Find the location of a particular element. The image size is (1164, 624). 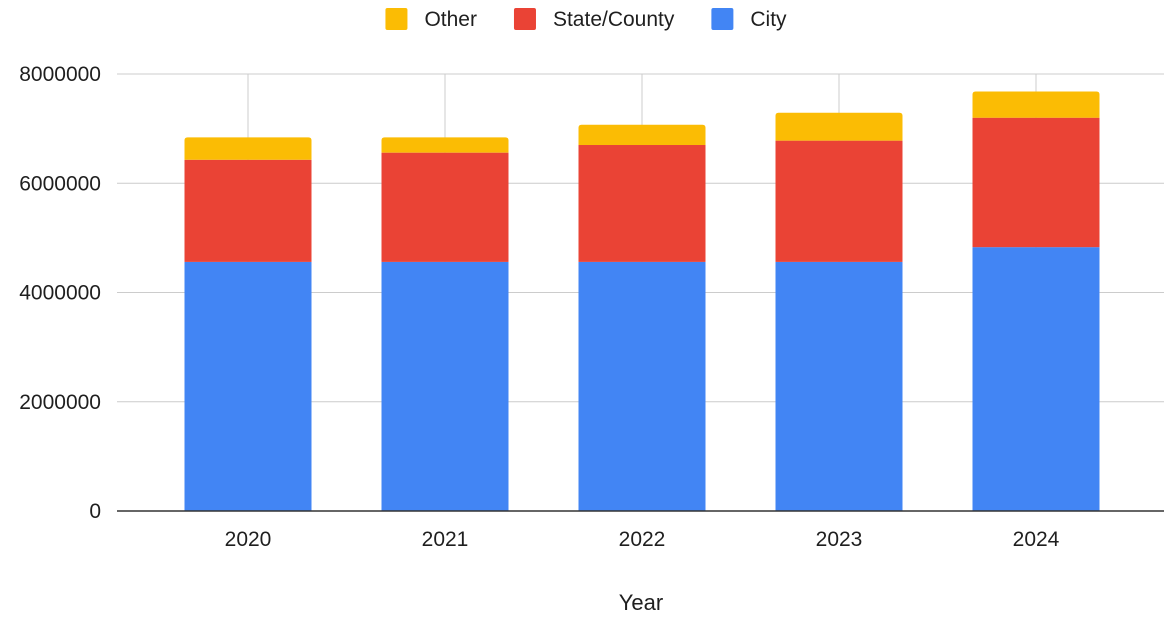

bar-segment-state-county-2023 is located at coordinates (839, 201).